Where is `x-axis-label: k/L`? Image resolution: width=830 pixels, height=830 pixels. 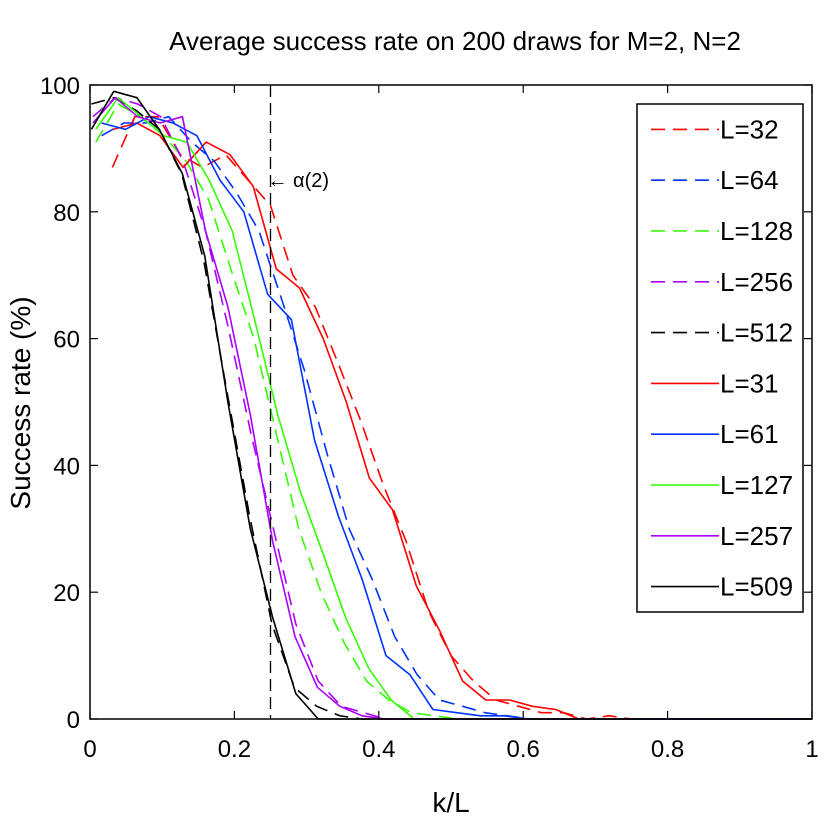
x-axis-label: k/L is located at coordinates (450, 802).